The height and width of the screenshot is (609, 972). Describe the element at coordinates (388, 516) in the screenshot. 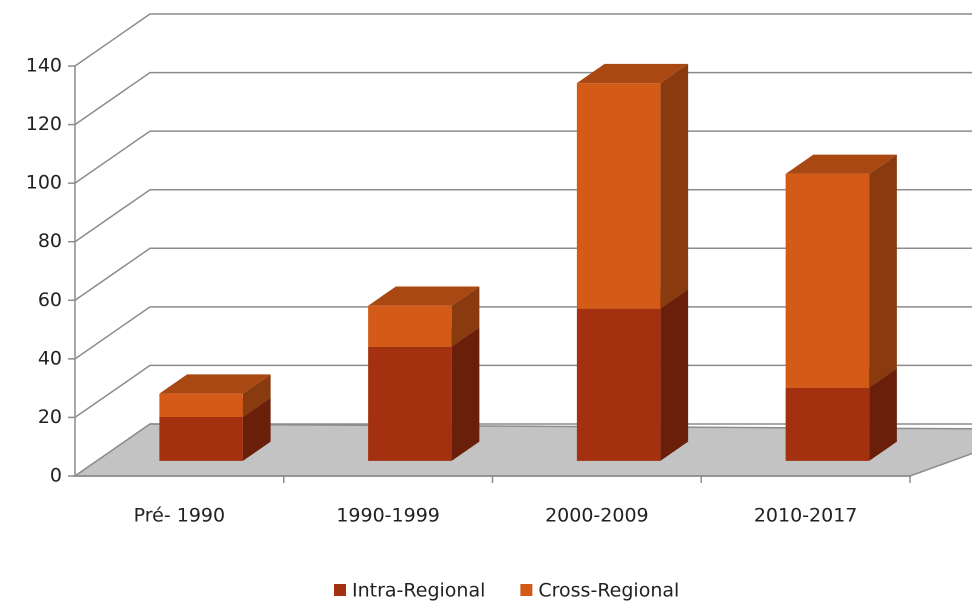

I see `x-tick-label: 1990-1999` at that location.